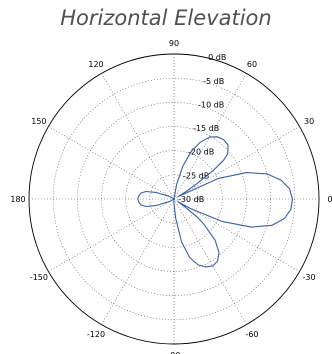 The width and height of the screenshot is (332, 354). I want to click on radial-tick-label: -15 dB, so click(206, 128).